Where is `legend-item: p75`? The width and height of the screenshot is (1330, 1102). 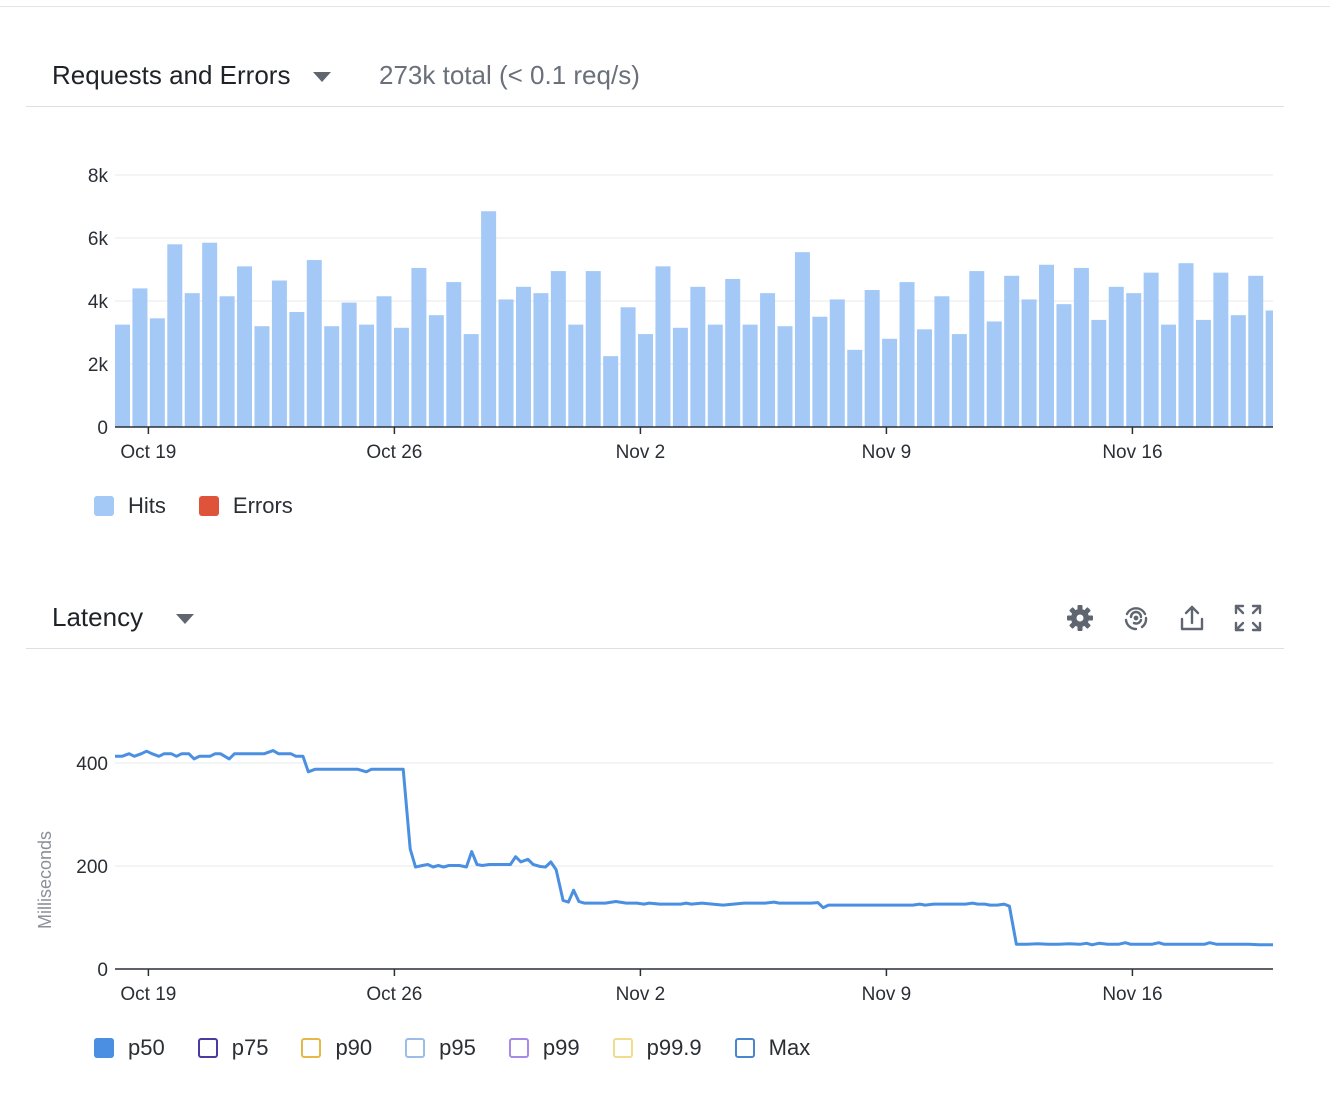 legend-item: p75 is located at coordinates (232, 1048).